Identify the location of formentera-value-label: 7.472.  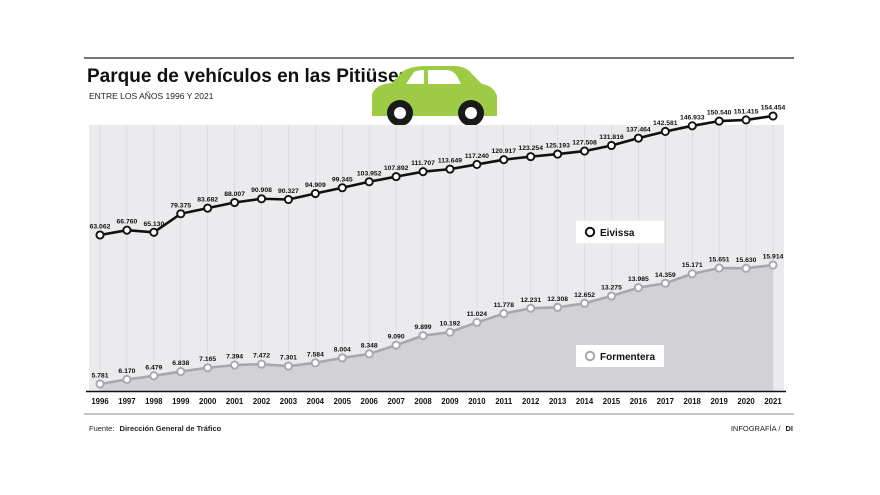
(261, 356).